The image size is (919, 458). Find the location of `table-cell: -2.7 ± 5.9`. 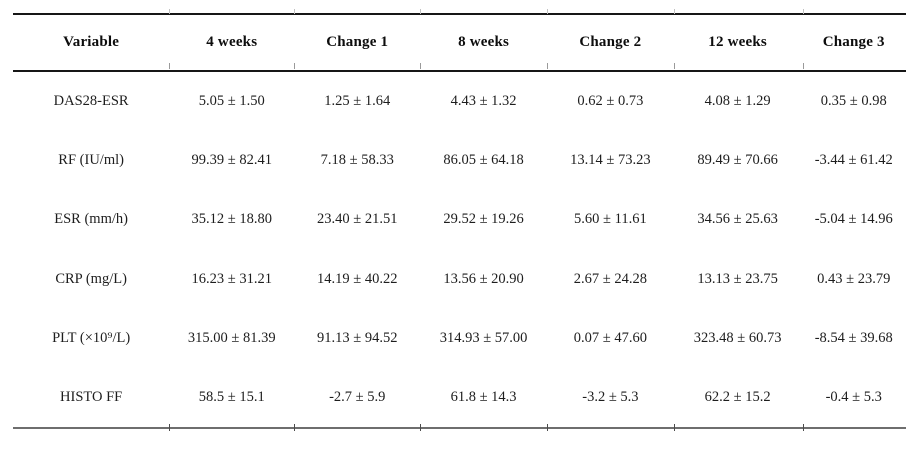

table-cell: -2.7 ± 5.9 is located at coordinates (357, 397).